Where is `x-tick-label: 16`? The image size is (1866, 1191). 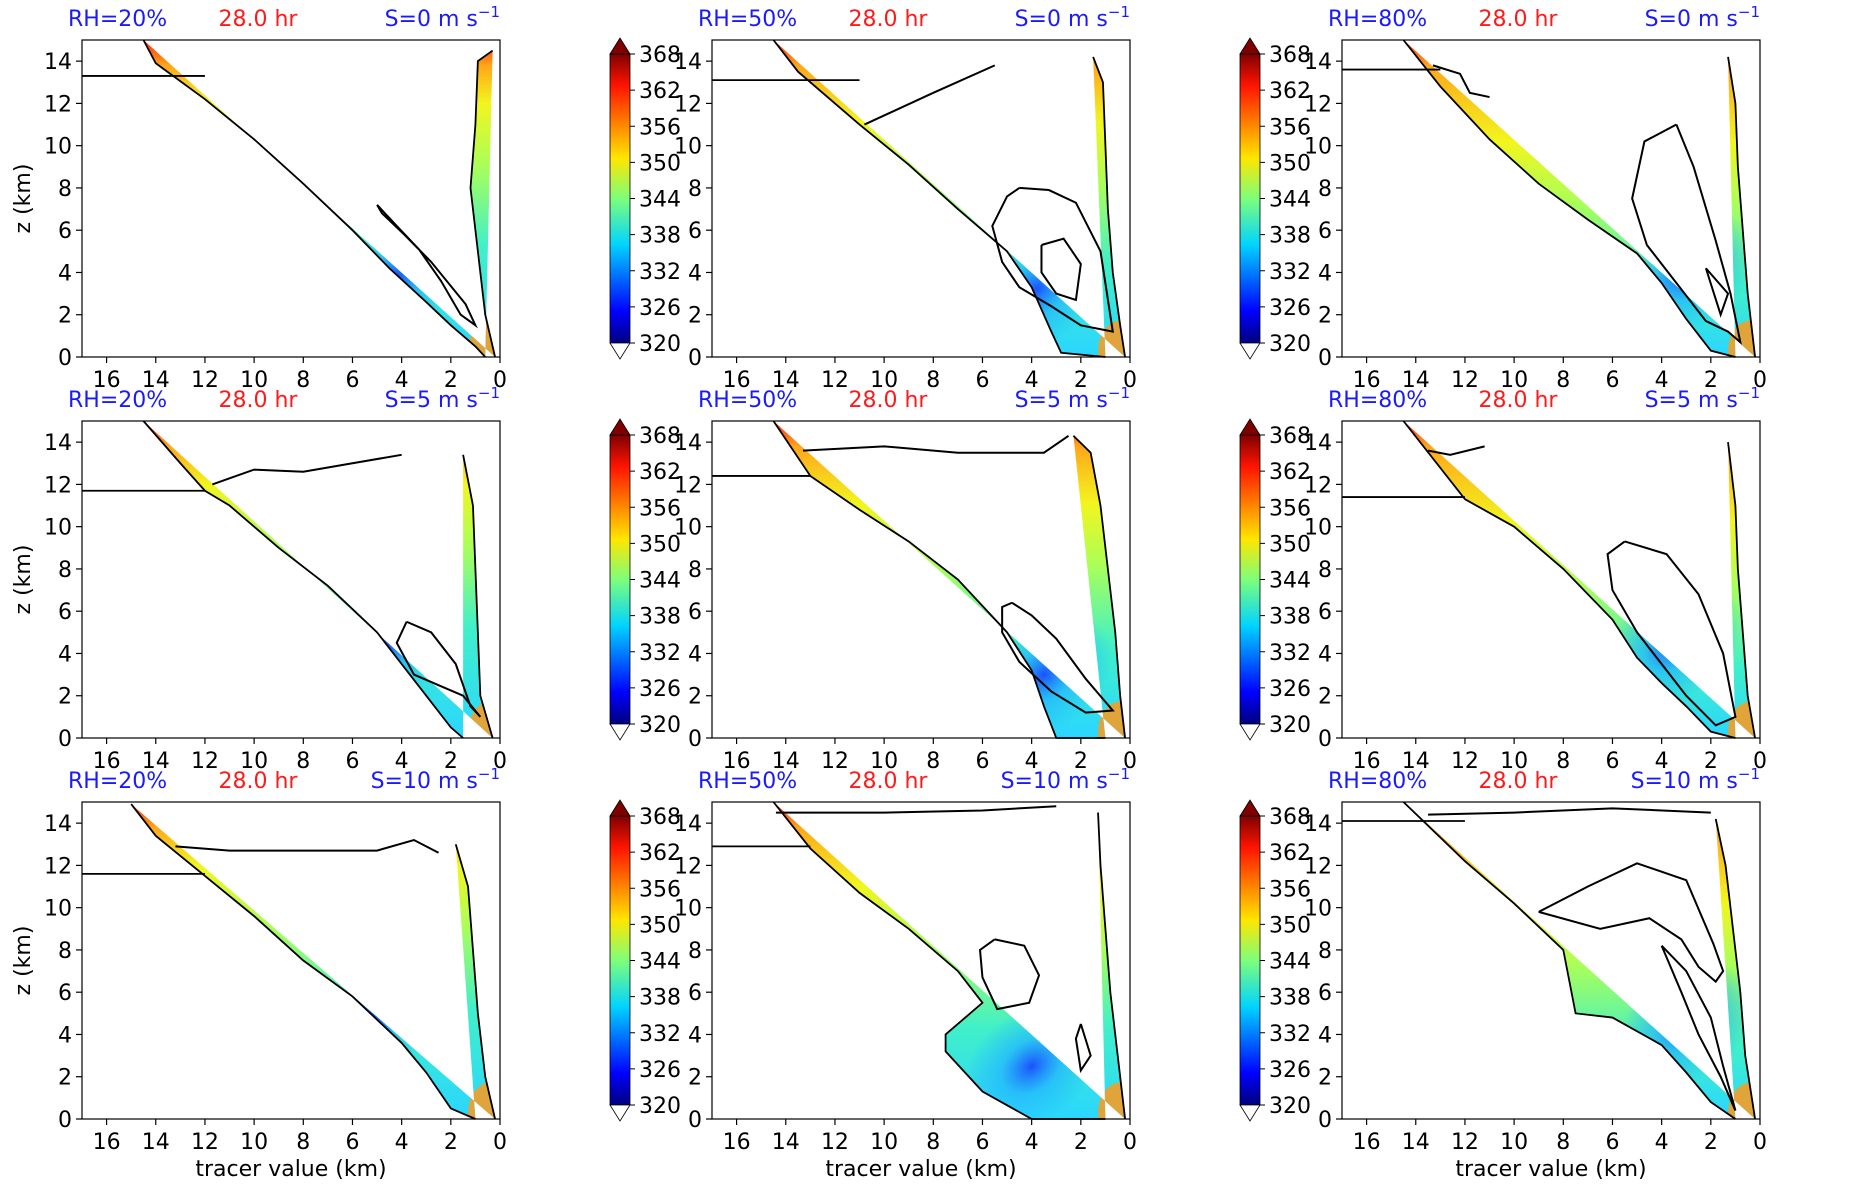
x-tick-label: 16 is located at coordinates (107, 1142).